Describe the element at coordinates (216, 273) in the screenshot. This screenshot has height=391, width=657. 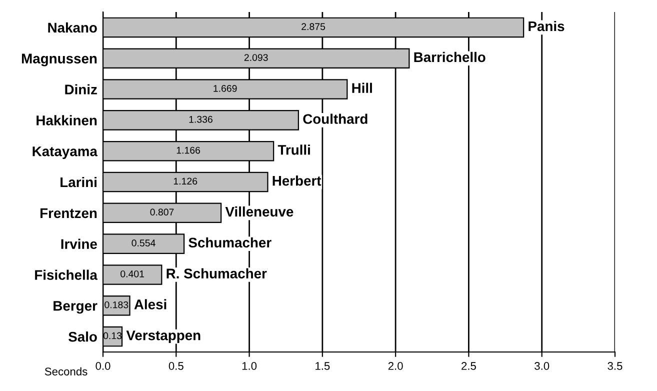
I see `annotation: R. Schumacher` at that location.